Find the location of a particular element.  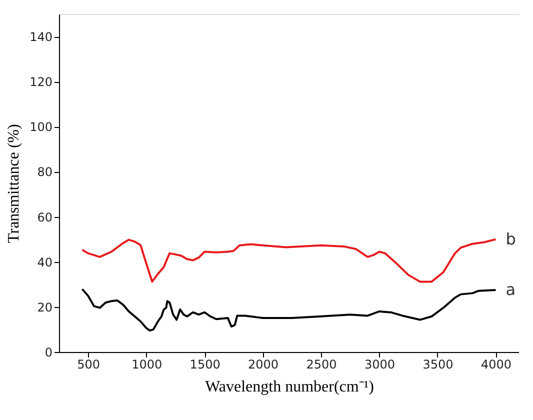

x-tick-label: 1500 is located at coordinates (205, 365).